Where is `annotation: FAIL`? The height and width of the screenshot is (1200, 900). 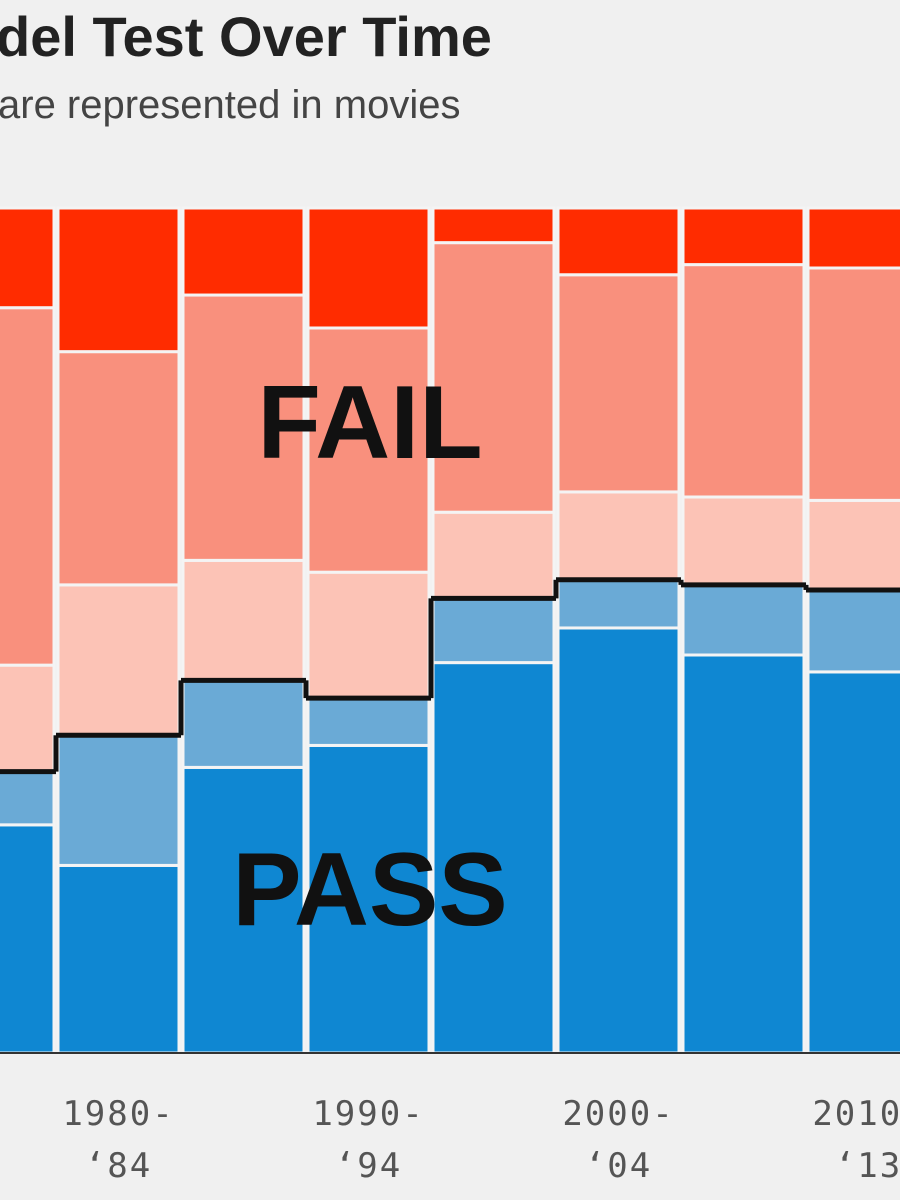 annotation: FAIL is located at coordinates (369, 423).